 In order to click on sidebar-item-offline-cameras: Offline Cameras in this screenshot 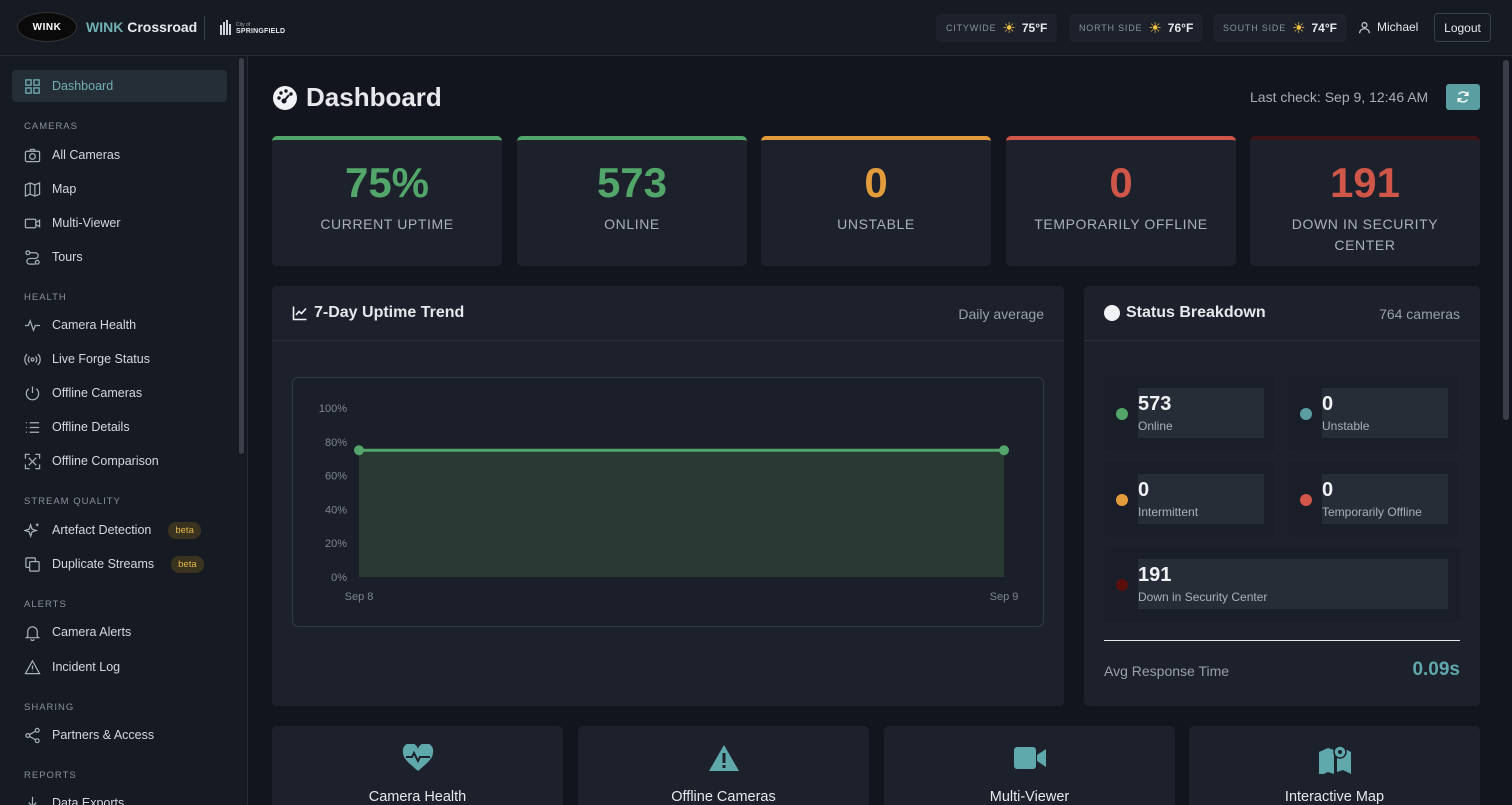, I will do `click(119, 393)`.